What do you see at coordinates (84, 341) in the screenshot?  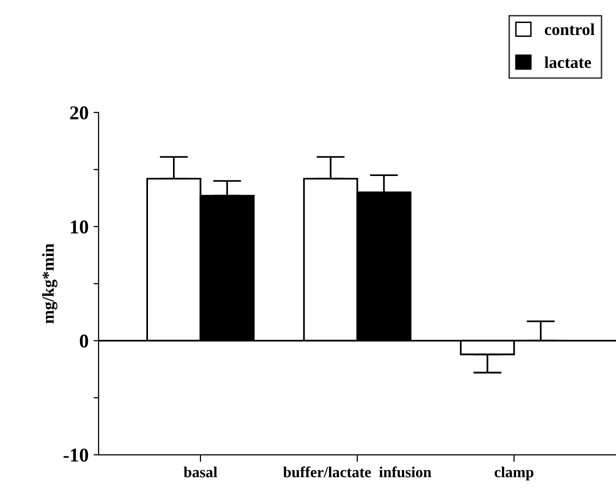 I see `y-tick-label: 0` at bounding box center [84, 341].